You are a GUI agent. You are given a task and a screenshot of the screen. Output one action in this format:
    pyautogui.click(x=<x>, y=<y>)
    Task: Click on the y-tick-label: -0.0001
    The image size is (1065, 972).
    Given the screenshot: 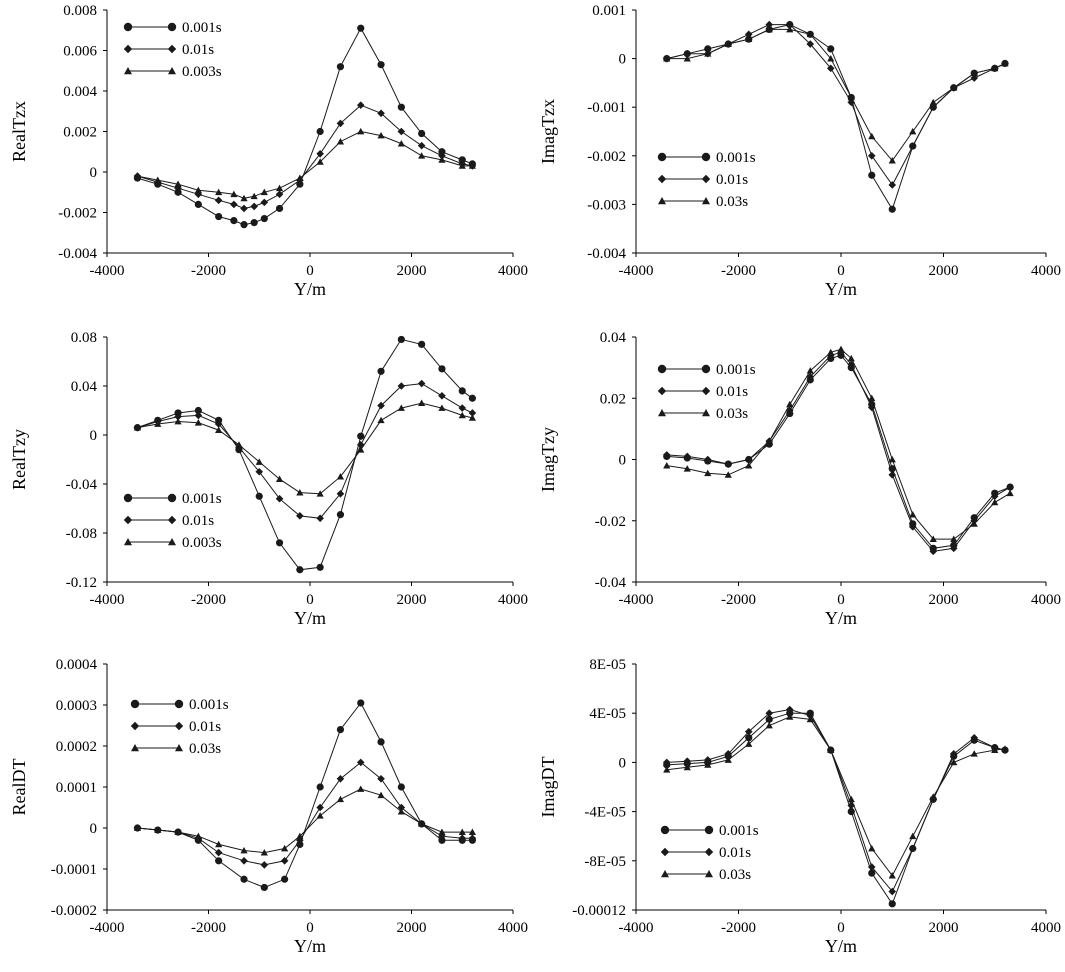 What is the action you would take?
    pyautogui.click(x=74, y=870)
    